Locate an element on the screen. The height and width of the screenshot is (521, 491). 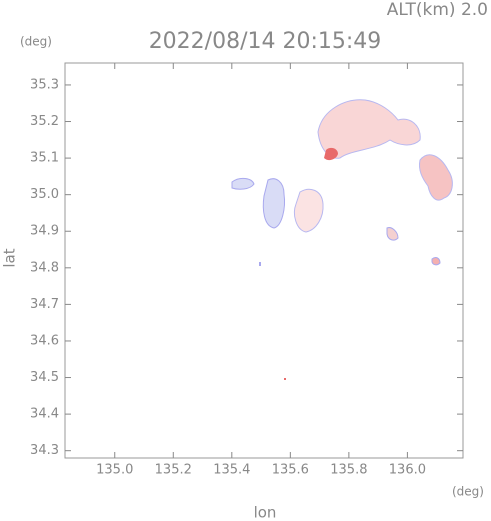
y-tick-label: 34.5 is located at coordinates (44, 377).